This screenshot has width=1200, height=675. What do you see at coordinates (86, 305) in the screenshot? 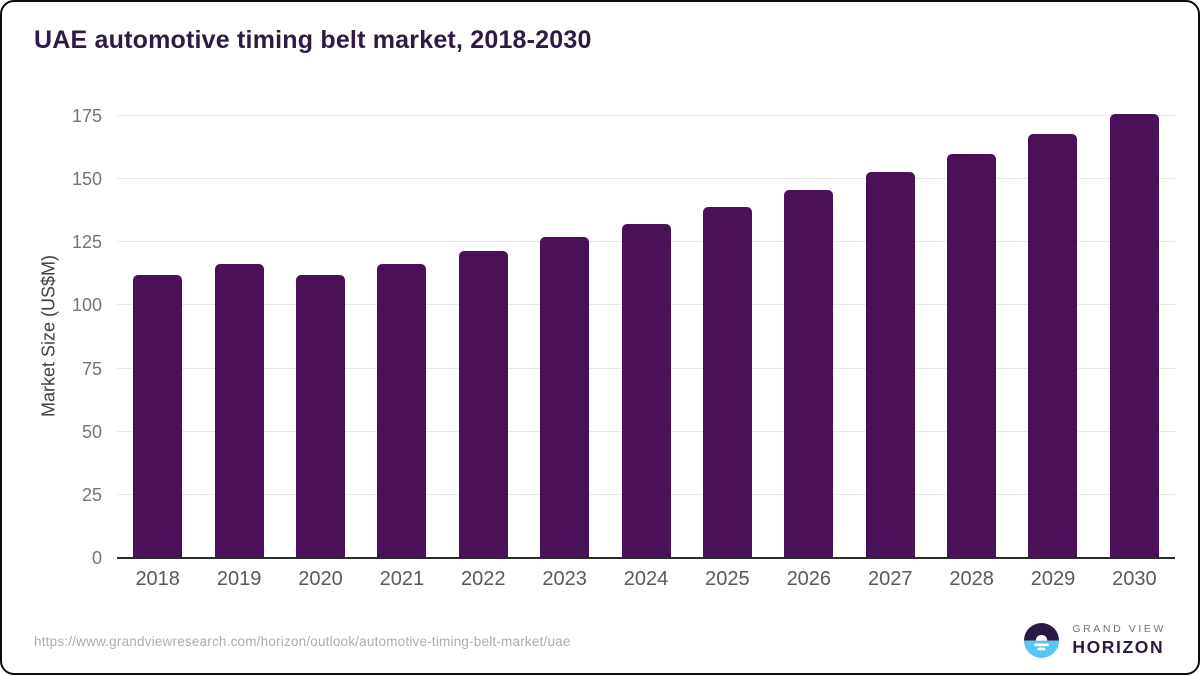
I see `y-tick-label-100: 100` at bounding box center [86, 305].